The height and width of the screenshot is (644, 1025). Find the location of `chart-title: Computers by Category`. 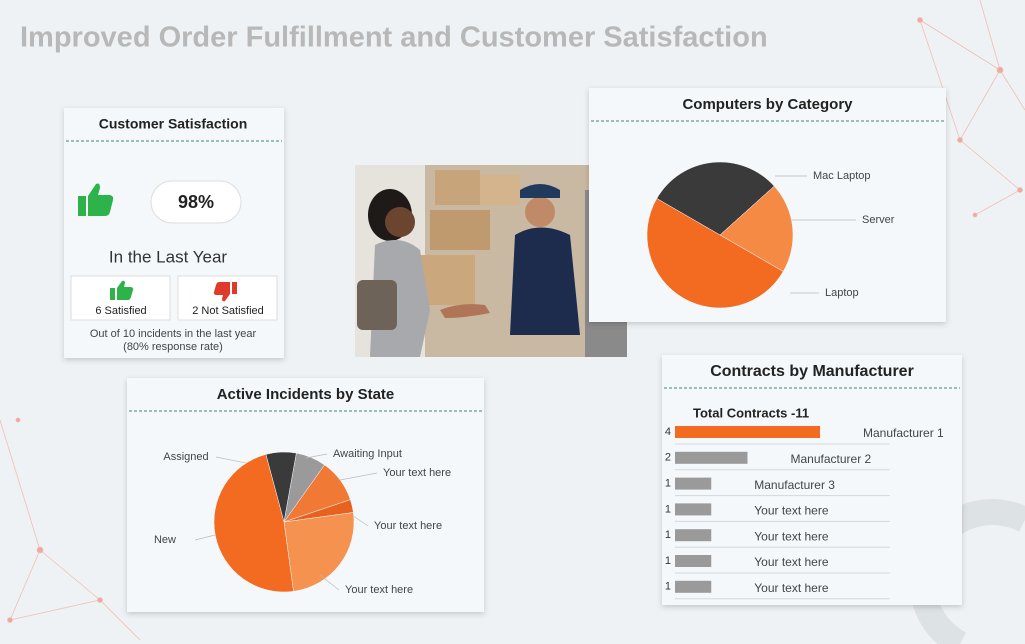

chart-title: Computers by Category is located at coordinates (767, 104).